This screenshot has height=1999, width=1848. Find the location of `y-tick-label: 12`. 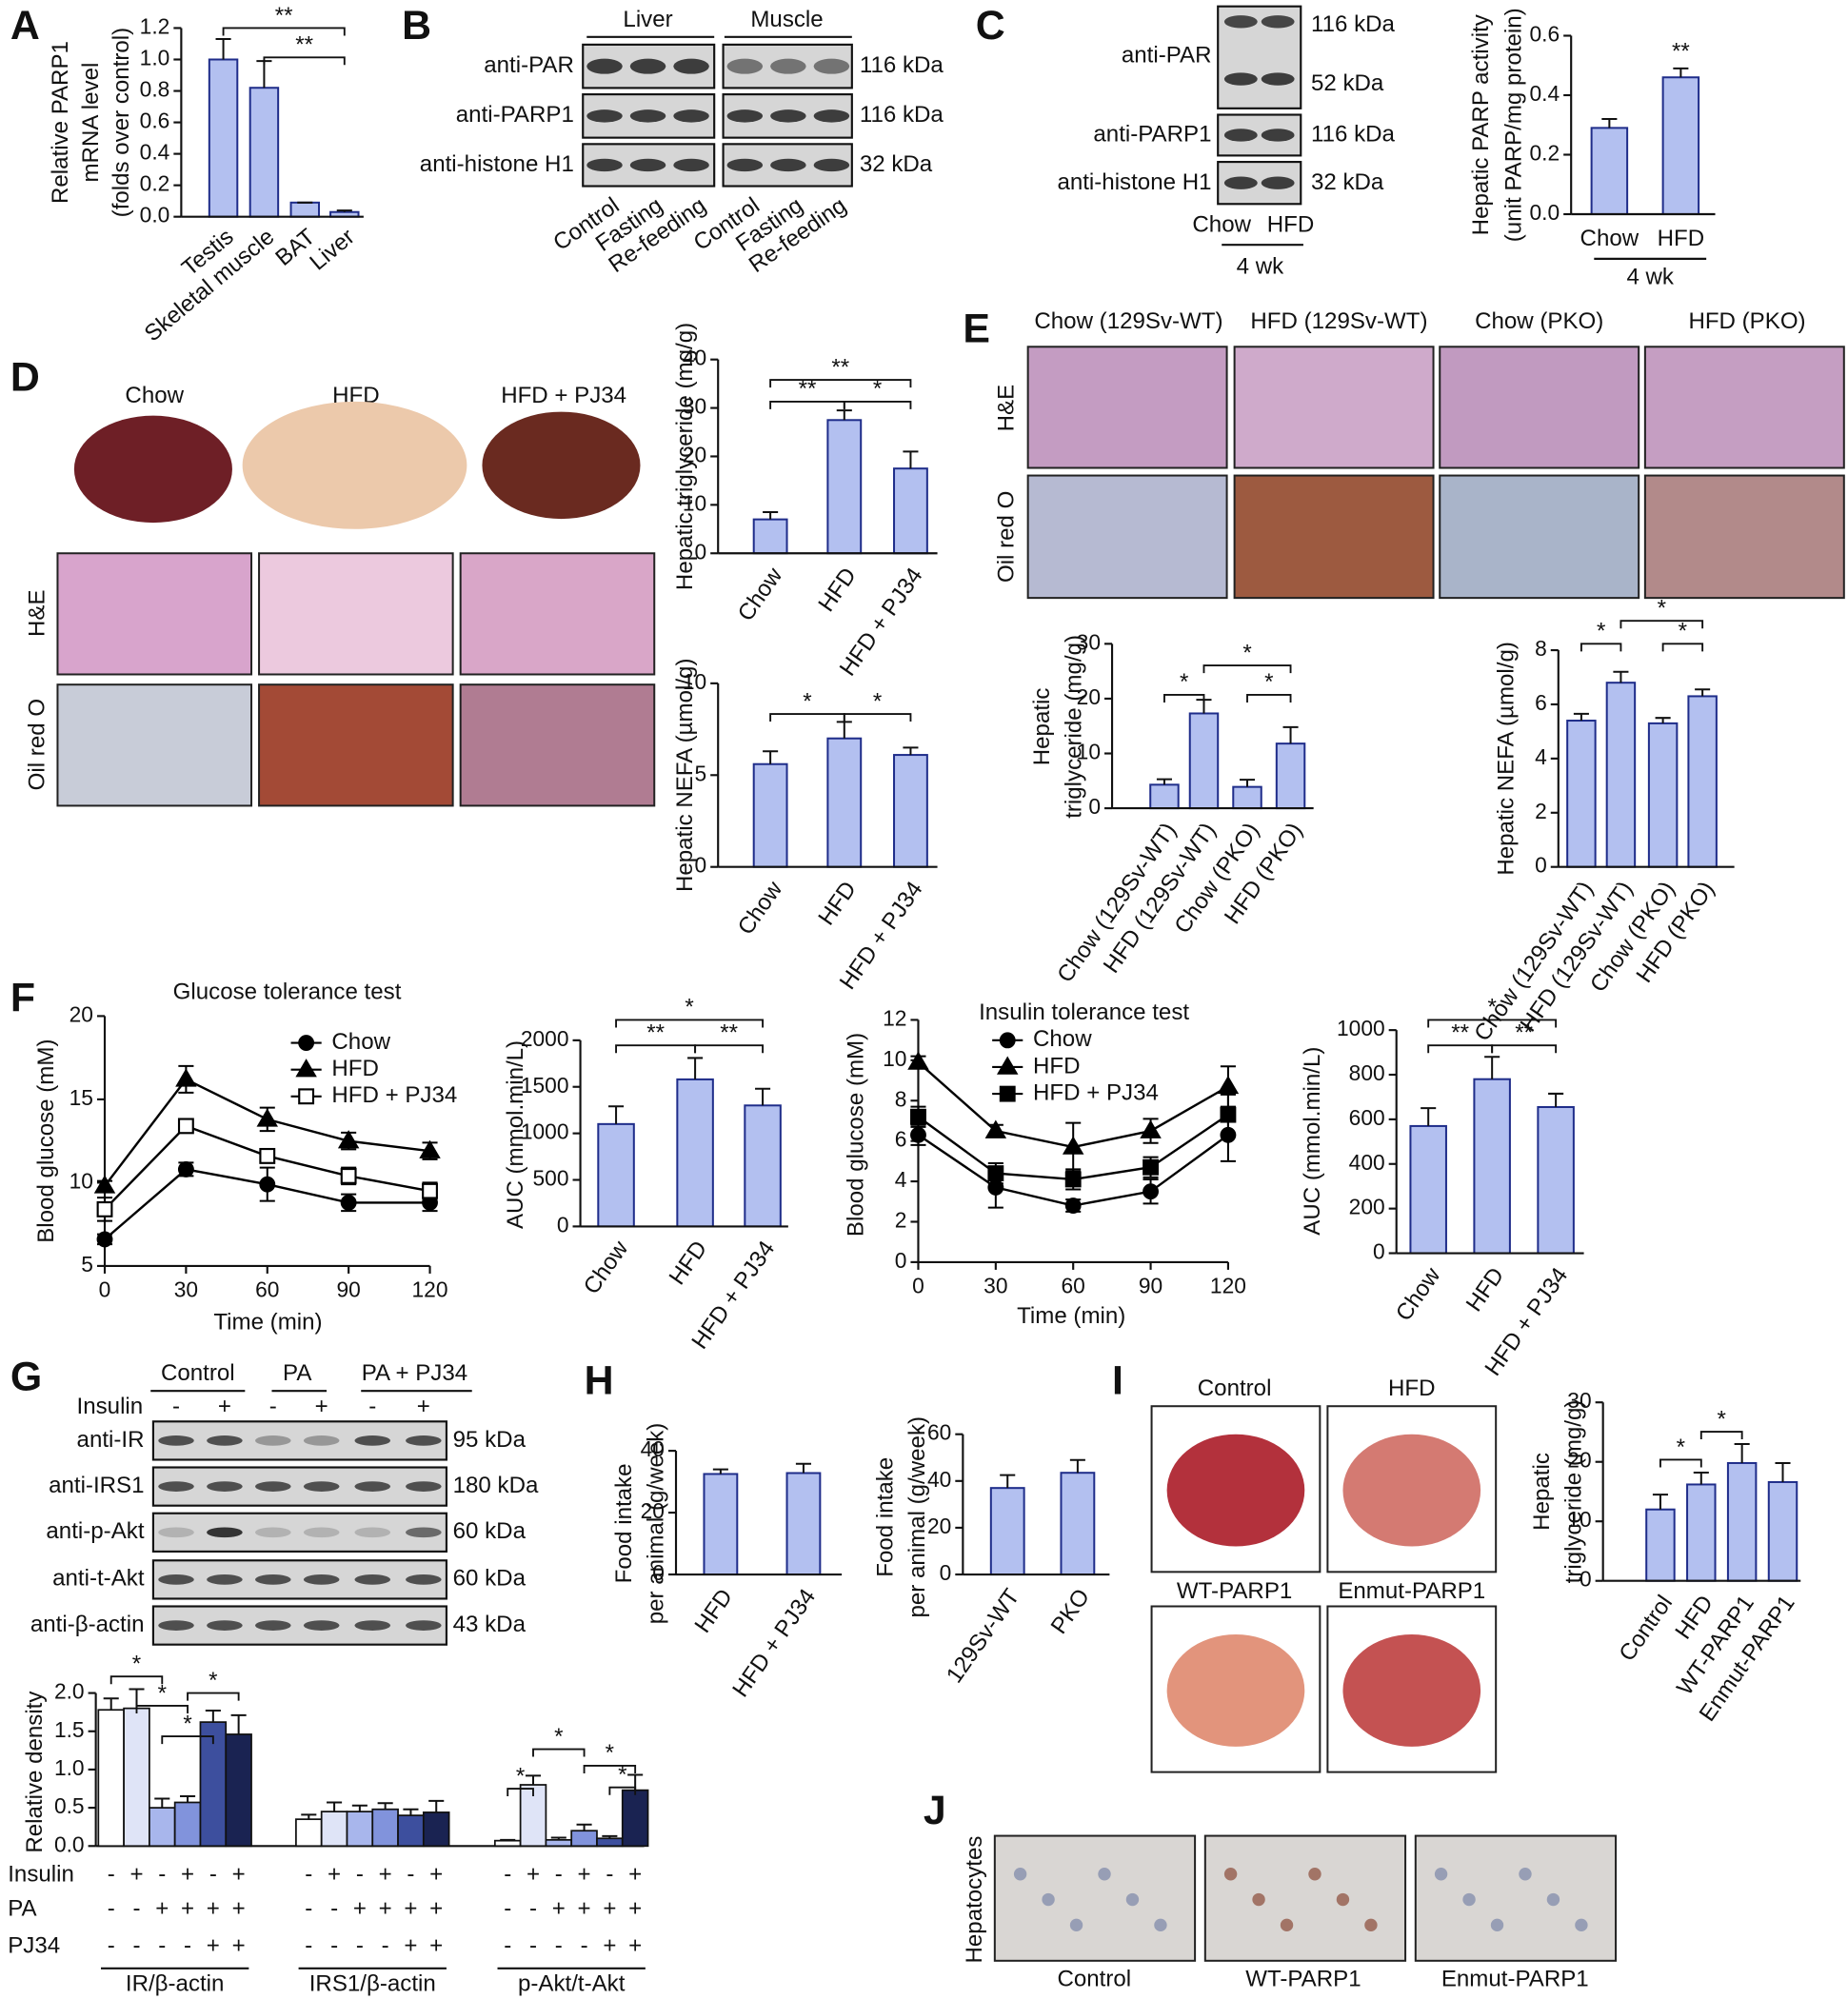

y-tick-label: 12 is located at coordinates (894, 1017).